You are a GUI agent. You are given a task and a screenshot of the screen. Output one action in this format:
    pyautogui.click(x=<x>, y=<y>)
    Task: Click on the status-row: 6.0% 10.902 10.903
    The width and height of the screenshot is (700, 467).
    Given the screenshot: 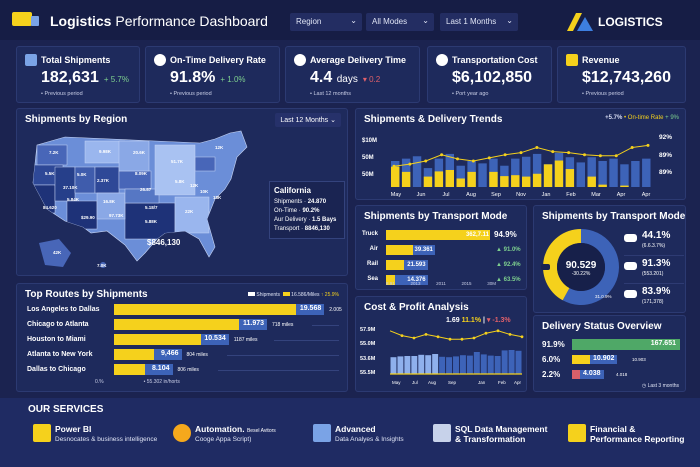 What is the action you would take?
    pyautogui.click(x=610, y=360)
    